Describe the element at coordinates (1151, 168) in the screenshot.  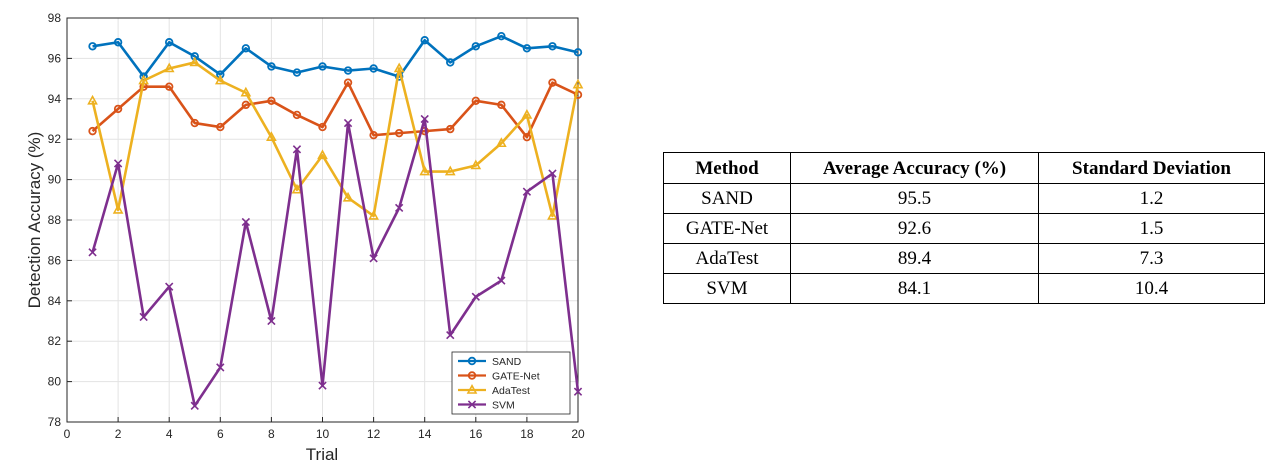
I see `header-standard-deviation: Standard Deviation` at that location.